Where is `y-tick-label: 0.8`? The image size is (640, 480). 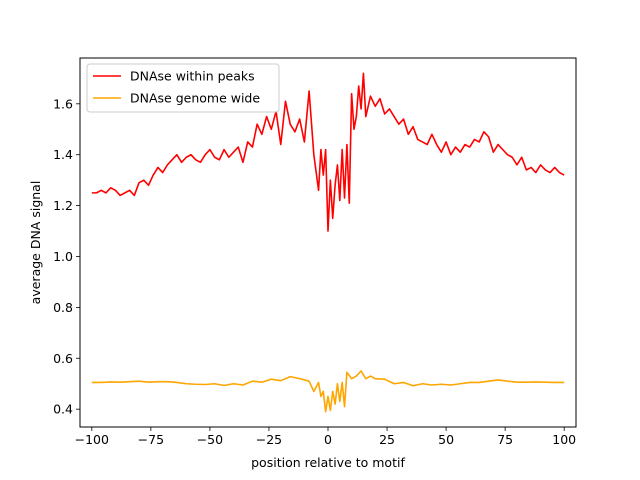 y-tick-label: 0.8 is located at coordinates (63, 307).